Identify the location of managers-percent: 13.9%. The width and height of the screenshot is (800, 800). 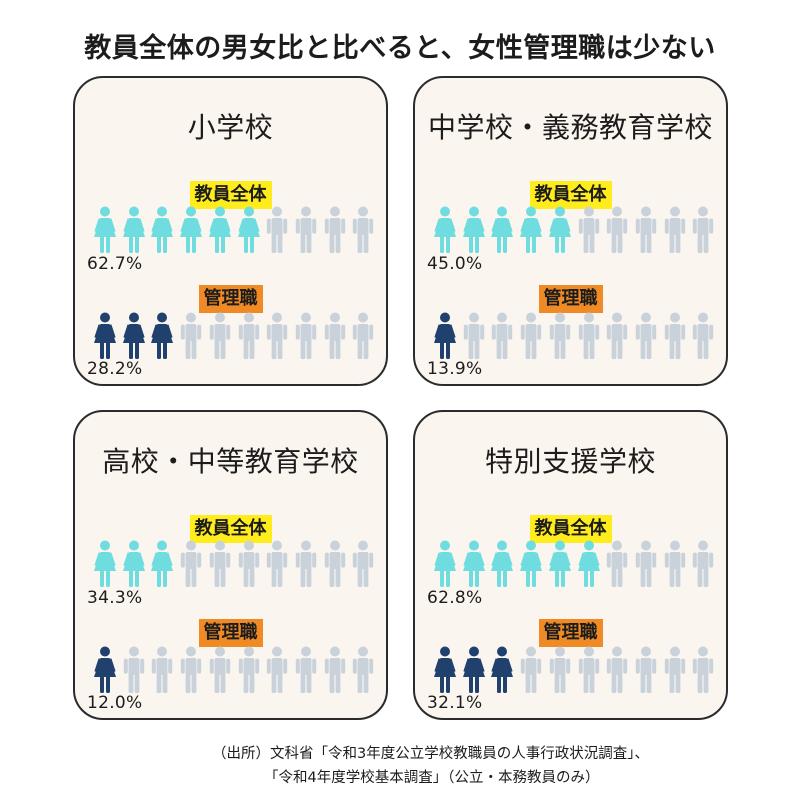
(455, 369).